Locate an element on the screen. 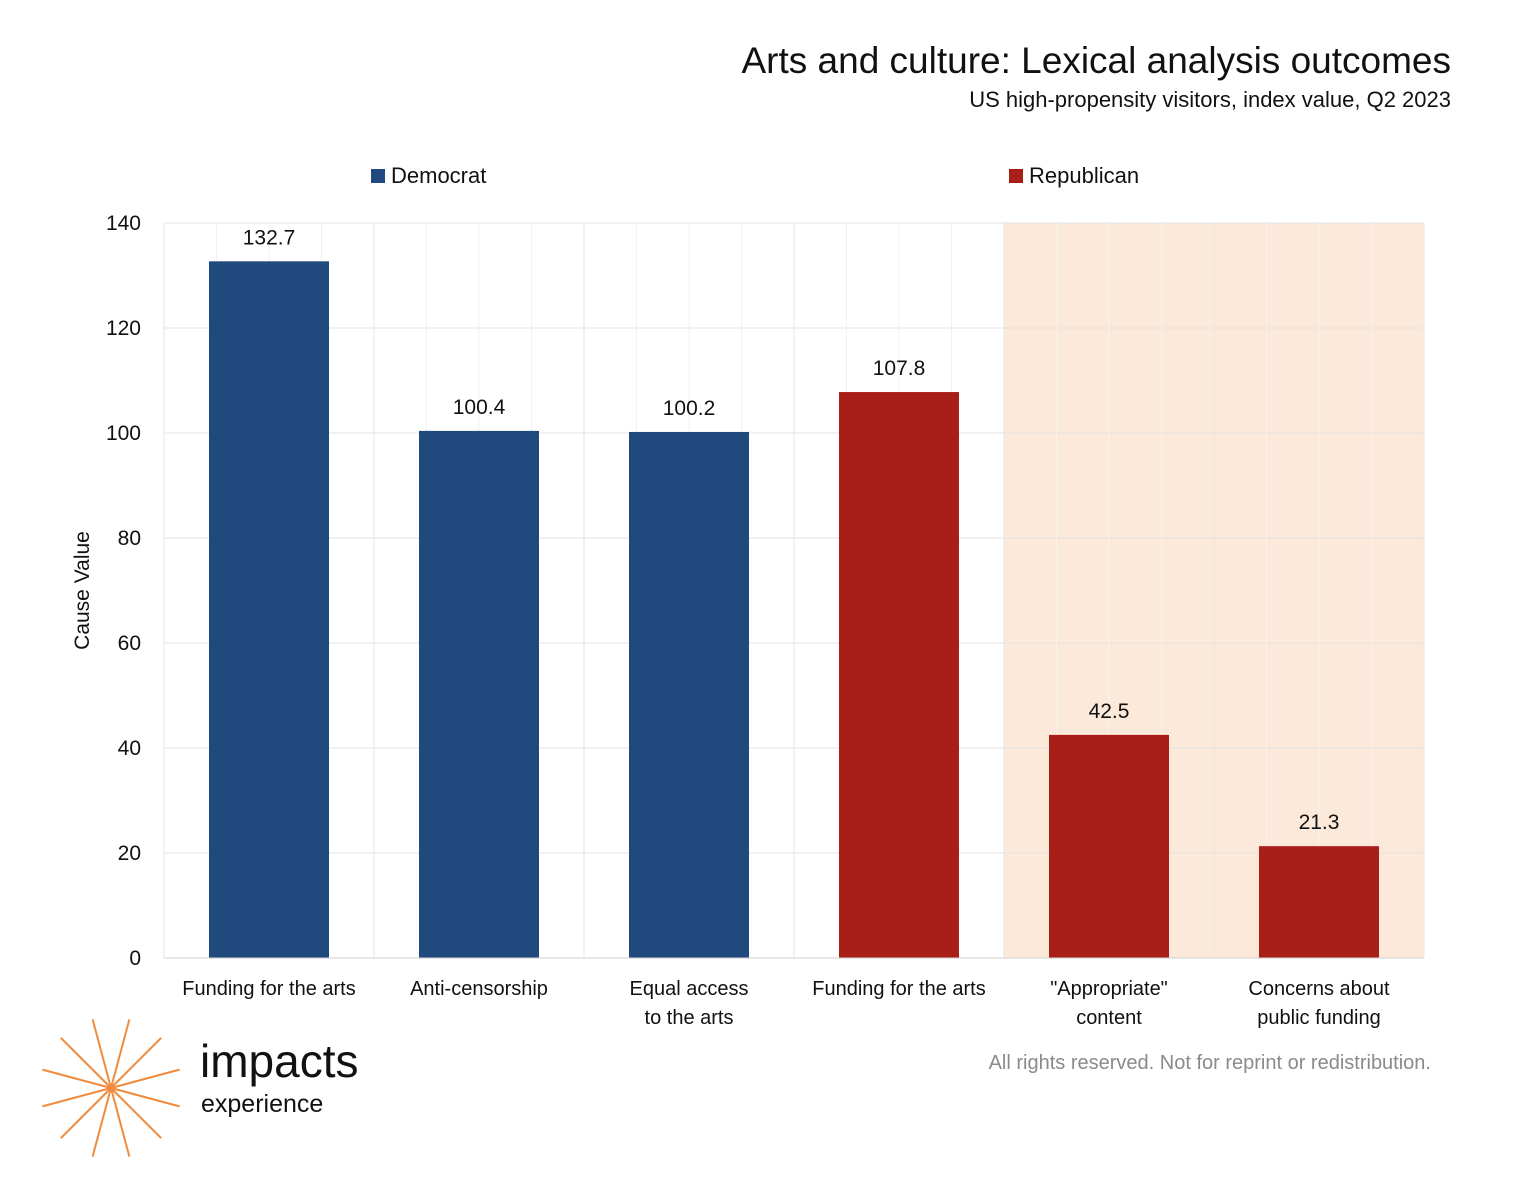 This screenshot has height=1181, width=1528. bar-value-label: 107.8 is located at coordinates (899, 368).